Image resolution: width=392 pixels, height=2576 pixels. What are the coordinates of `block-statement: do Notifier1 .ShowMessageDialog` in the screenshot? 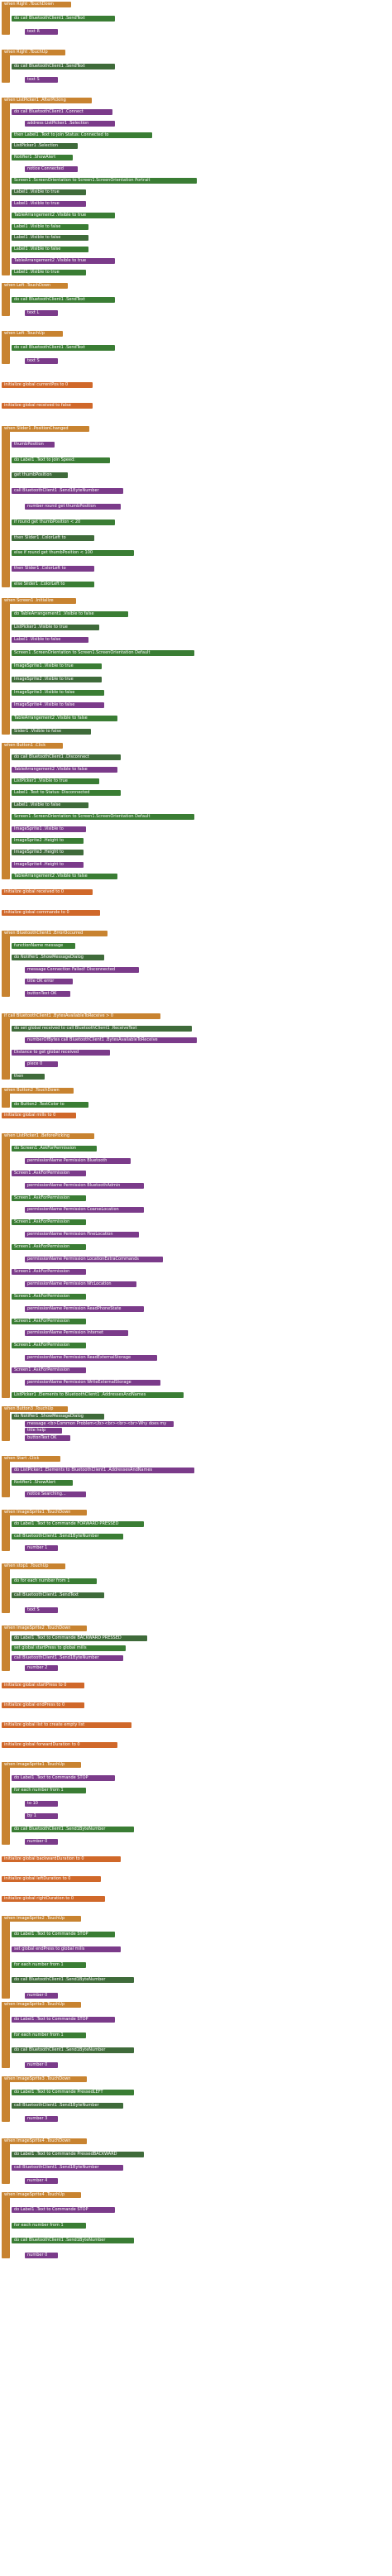 It's located at (58, 1417).